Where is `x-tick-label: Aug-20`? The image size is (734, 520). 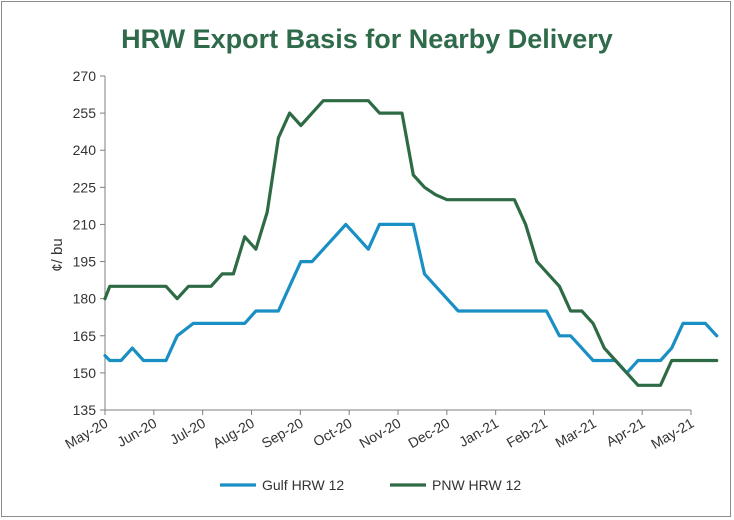
x-tick-label: Aug-20 is located at coordinates (233, 433).